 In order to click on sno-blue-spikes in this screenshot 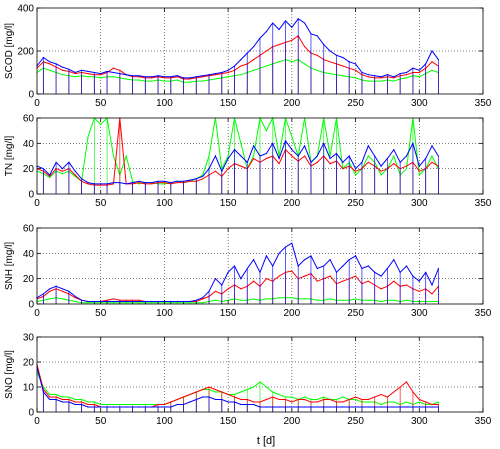, I will do `click(240, 402)`.